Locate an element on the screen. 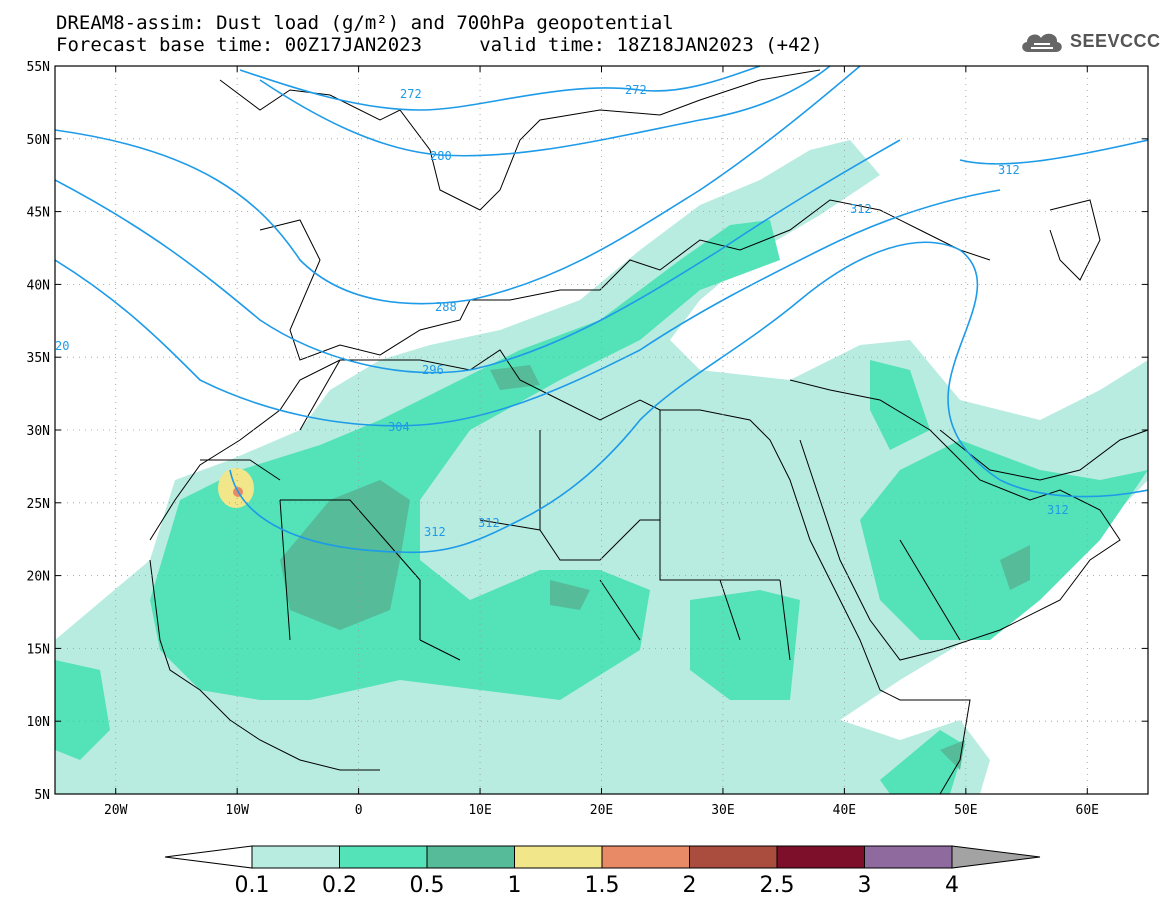 The width and height of the screenshot is (1165, 907). contour-label: 304 is located at coordinates (399, 427).